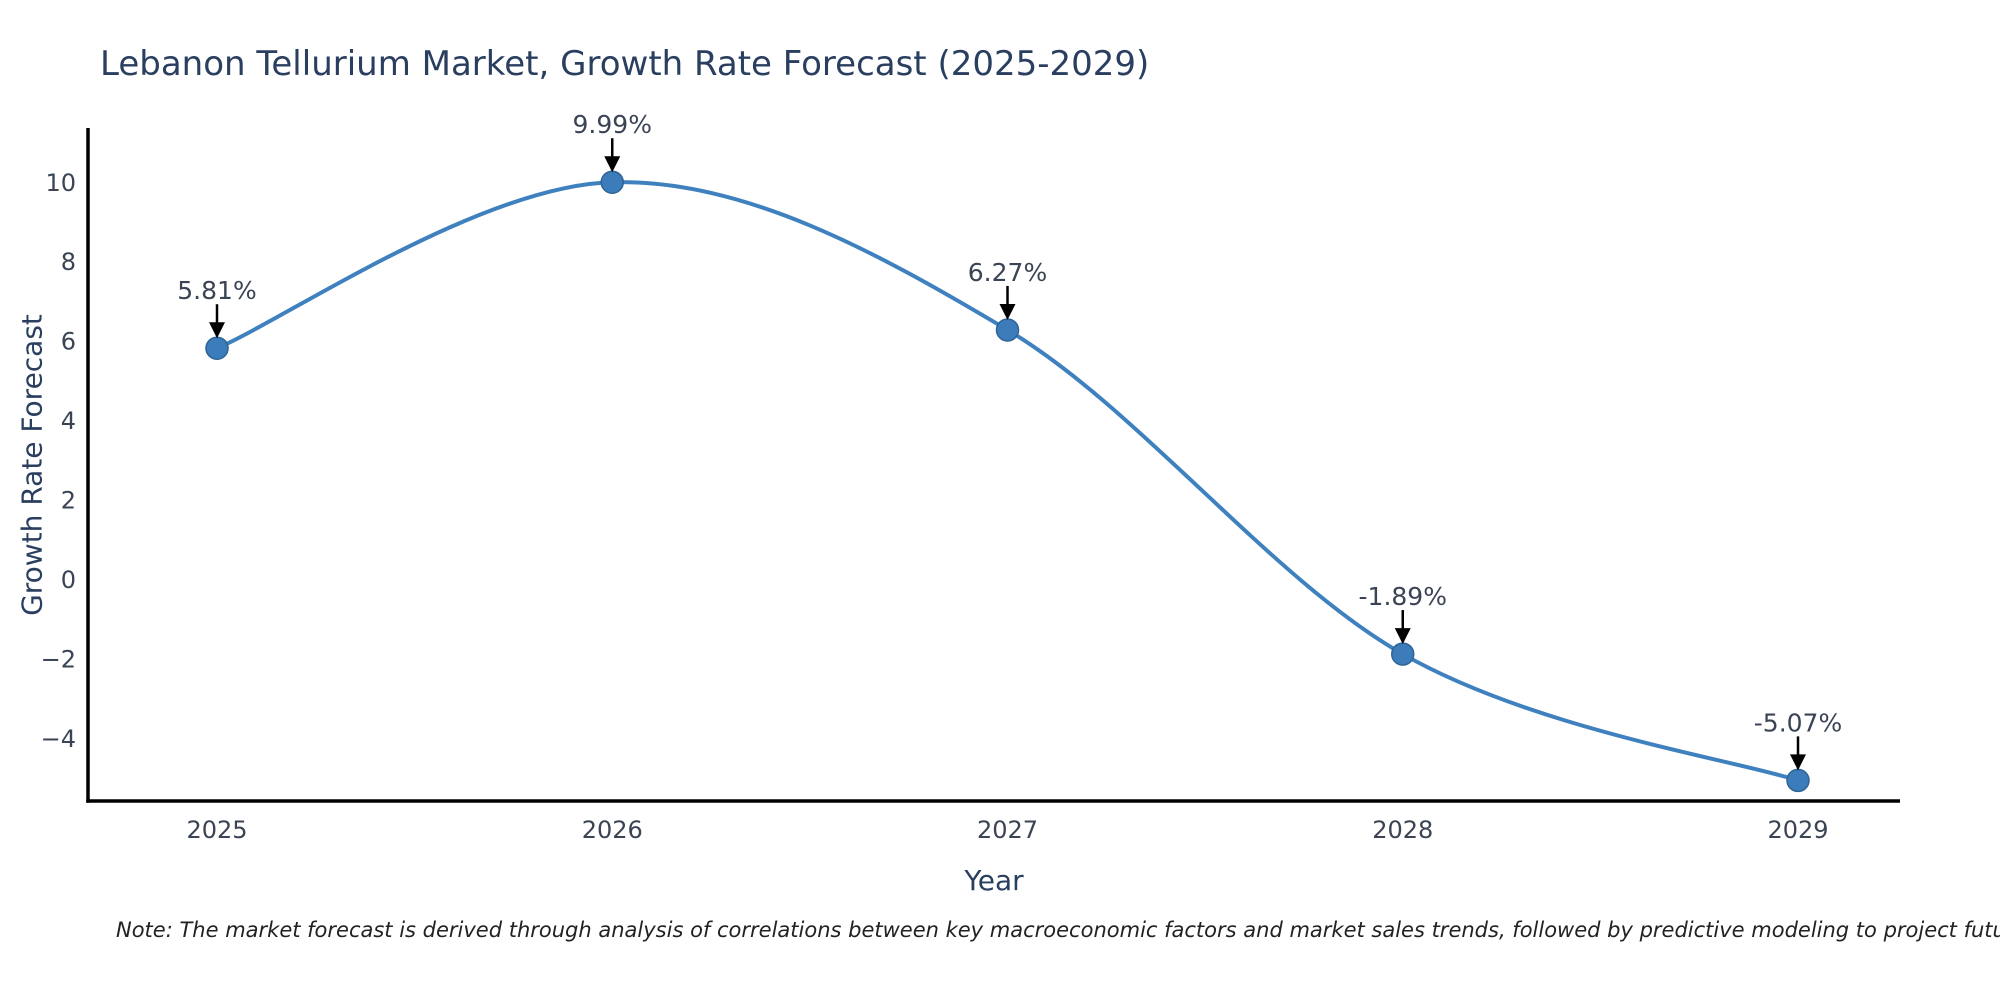 The height and width of the screenshot is (1000, 2000). I want to click on x-tick-label: 2027, so click(1007, 830).